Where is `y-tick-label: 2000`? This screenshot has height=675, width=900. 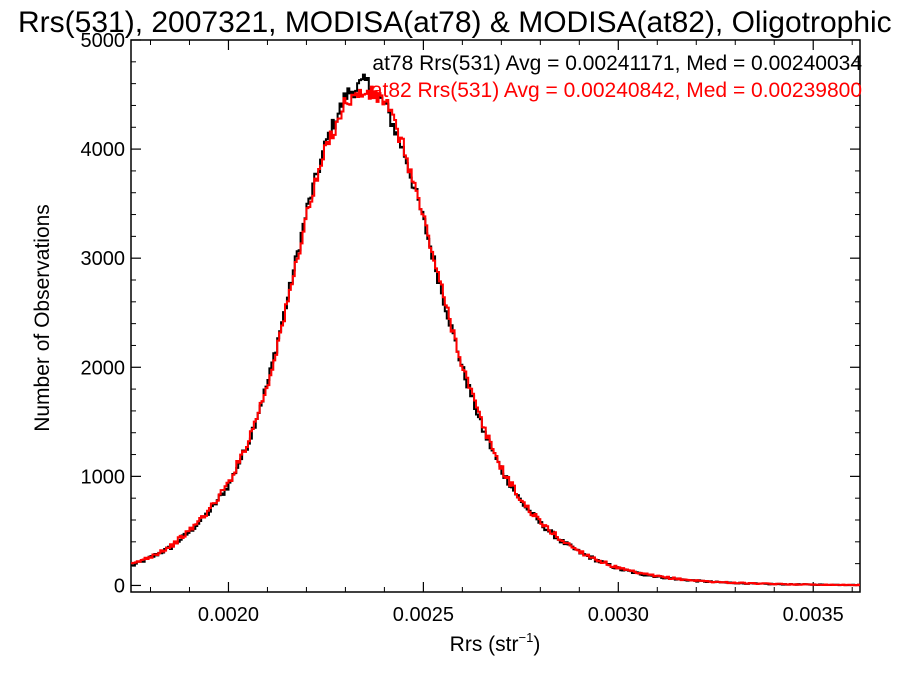
y-tick-label: 2000 is located at coordinates (103, 368).